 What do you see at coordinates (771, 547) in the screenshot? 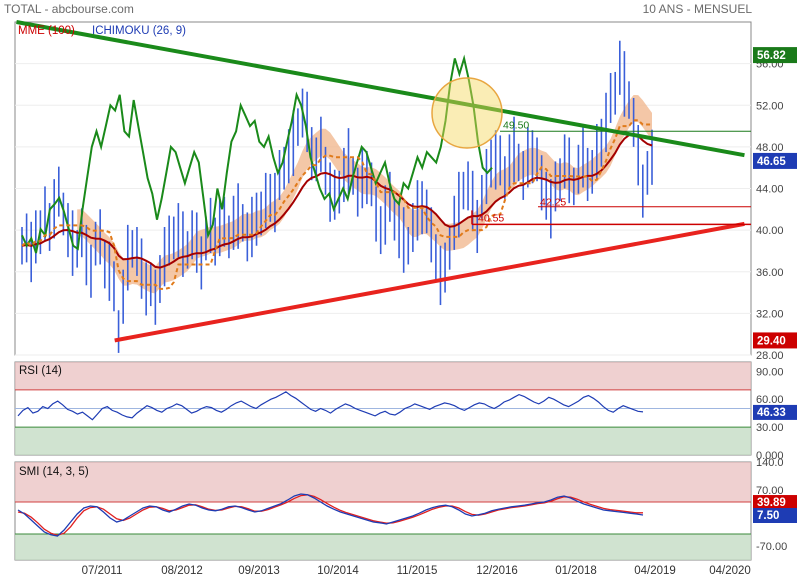
I see `smi-tick-label: -70.00` at bounding box center [771, 547].